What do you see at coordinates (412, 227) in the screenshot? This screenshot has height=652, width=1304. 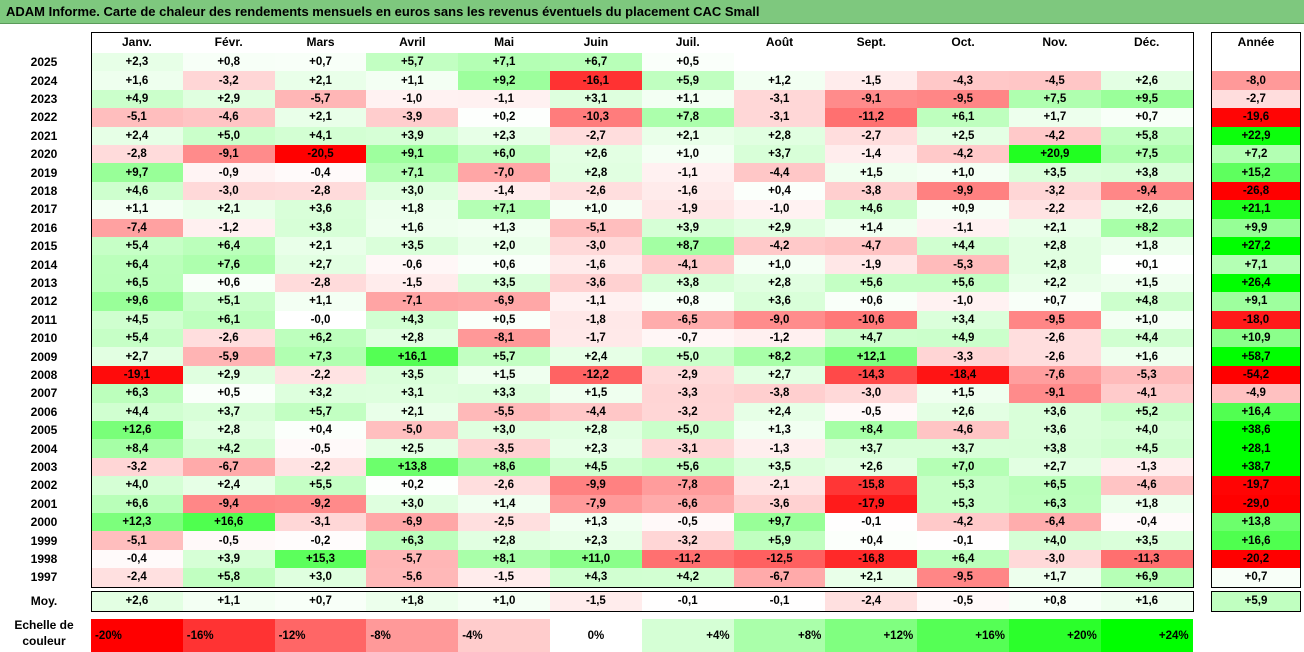 I see `heatmap-cell: +1,6` at bounding box center [412, 227].